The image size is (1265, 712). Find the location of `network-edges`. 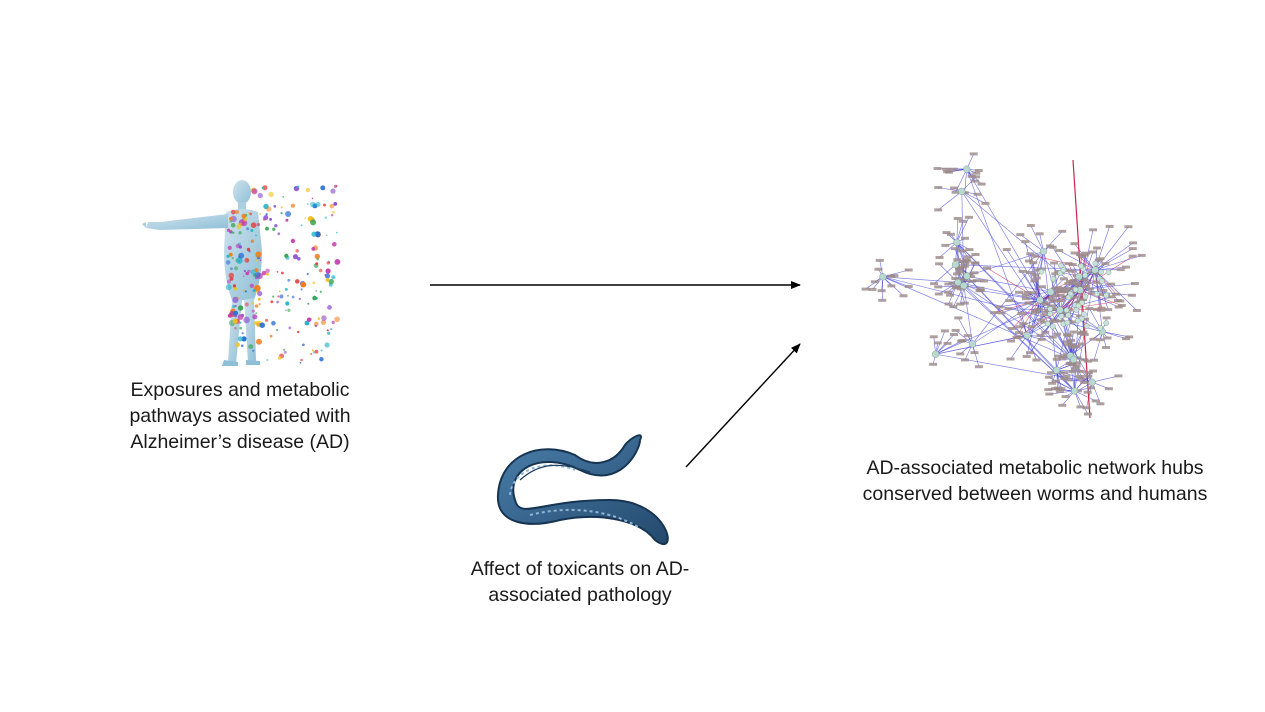

network-edges is located at coordinates (1003, 284).